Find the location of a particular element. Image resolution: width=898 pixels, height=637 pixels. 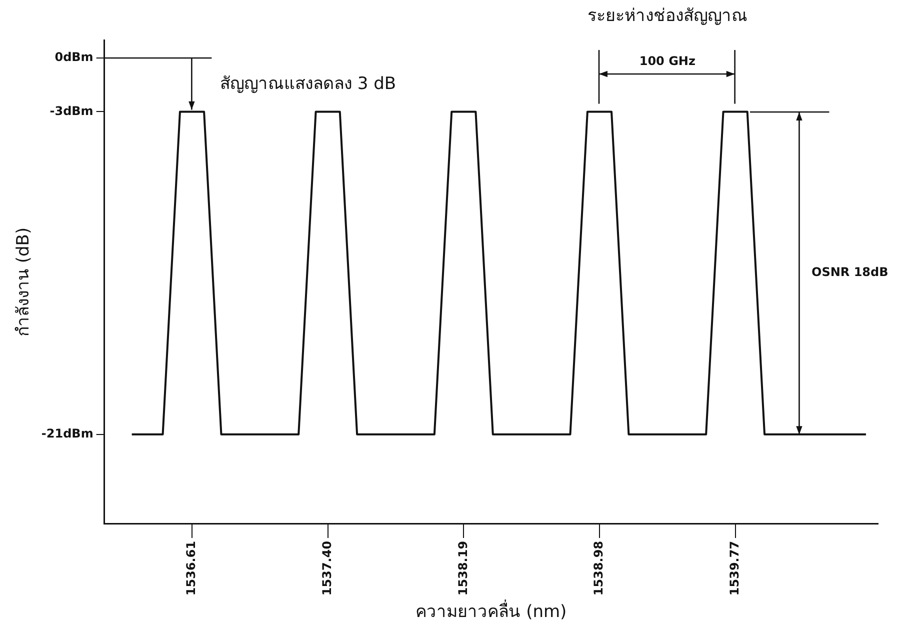

annotation: OSNR 18dB is located at coordinates (850, 272).